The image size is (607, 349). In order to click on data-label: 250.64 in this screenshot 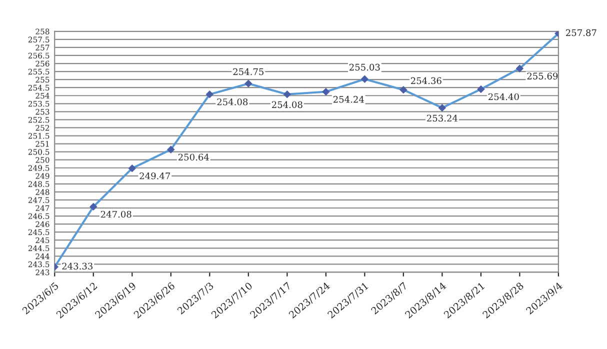, I will do `click(193, 157)`.